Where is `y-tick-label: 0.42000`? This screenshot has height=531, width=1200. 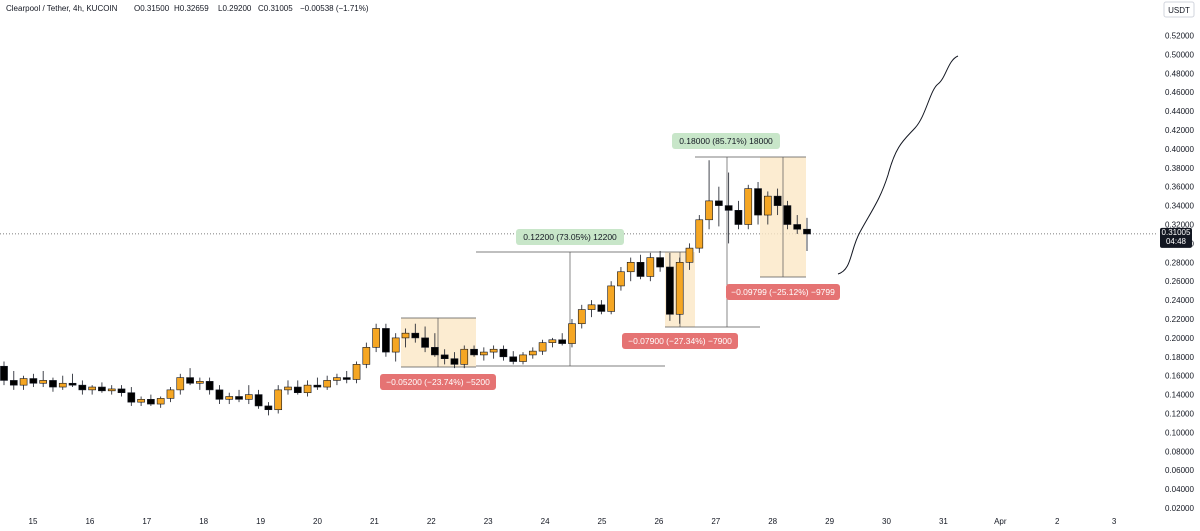 y-tick-label: 0.42000 is located at coordinates (1179, 130).